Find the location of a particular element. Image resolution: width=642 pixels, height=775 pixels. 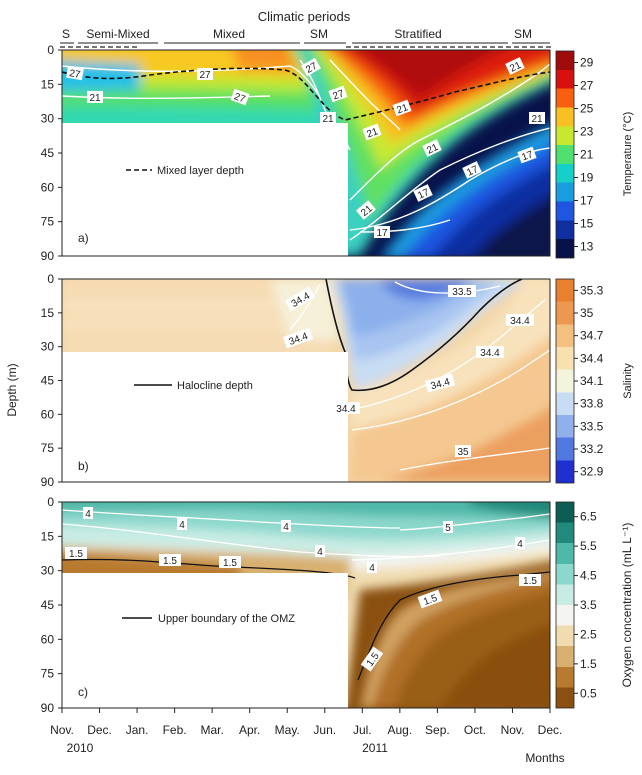

depth-tick-label: 90 is located at coordinates (48, 256).